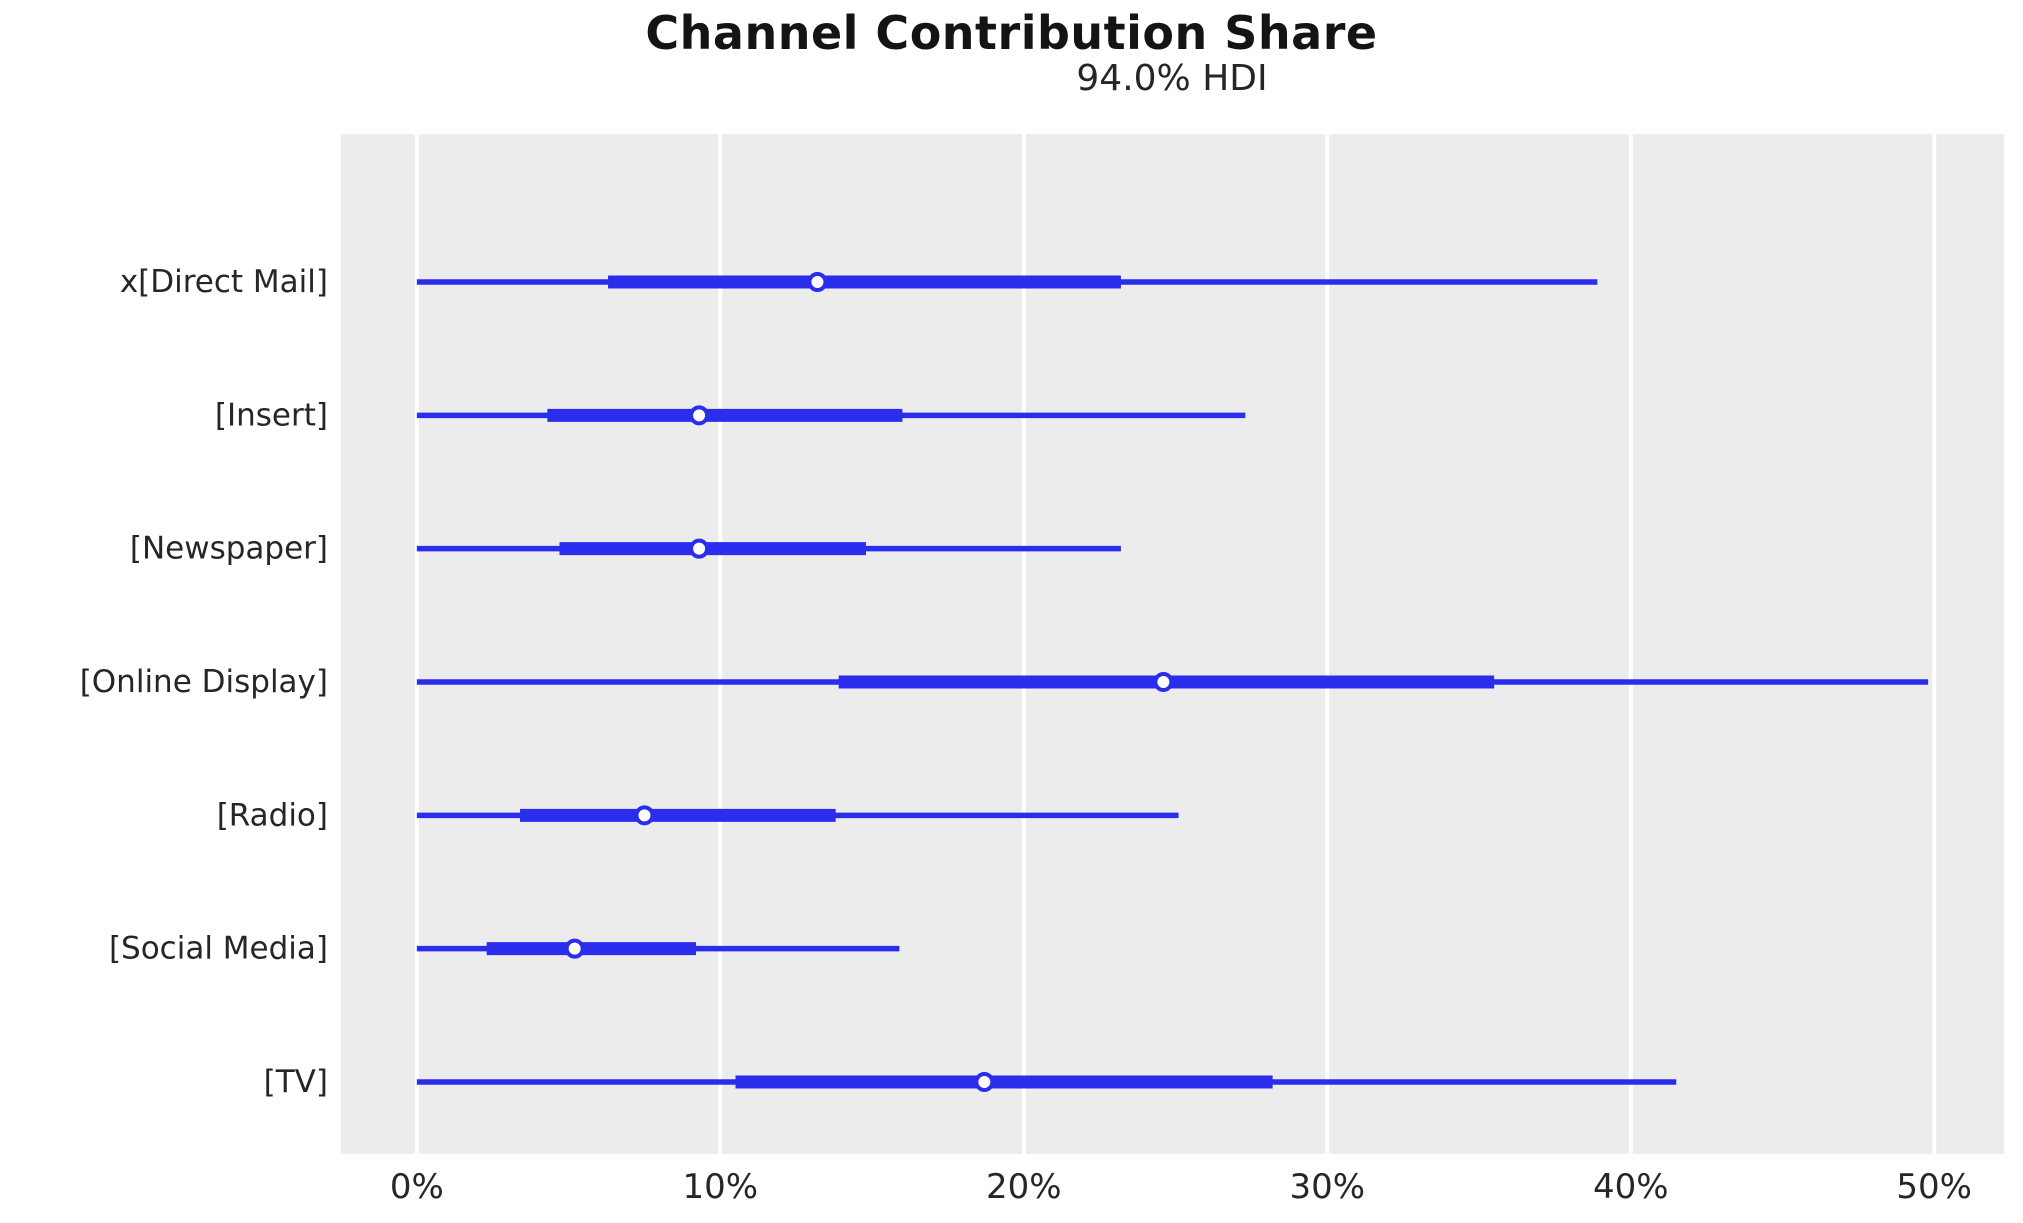  Describe the element at coordinates (1934, 1187) in the screenshot. I see `x-tick-label: 50%` at that location.